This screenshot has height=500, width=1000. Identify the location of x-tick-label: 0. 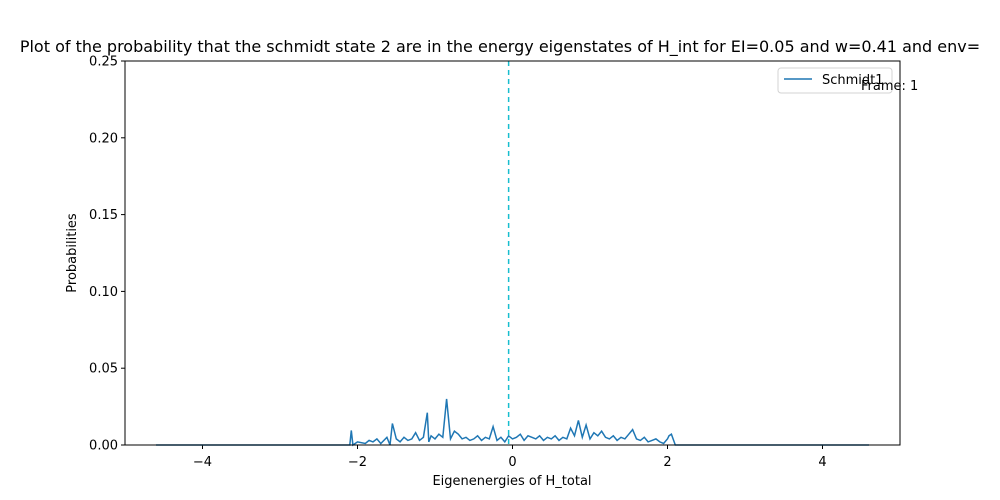
(512, 462).